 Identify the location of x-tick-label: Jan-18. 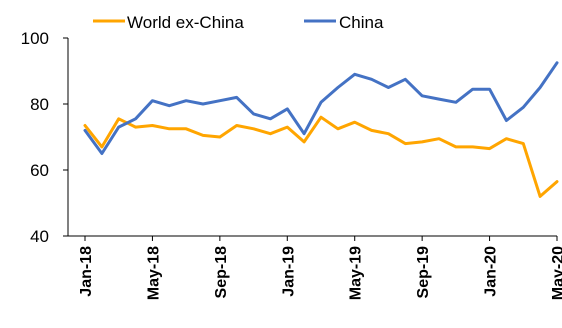
(86, 271).